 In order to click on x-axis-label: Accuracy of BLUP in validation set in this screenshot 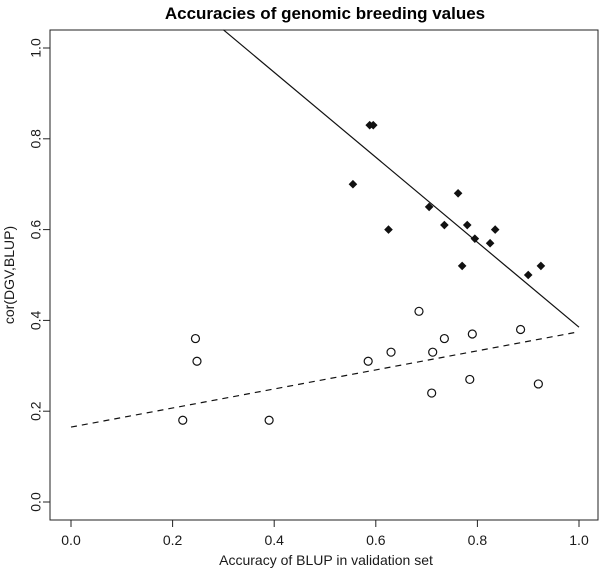, I will do `click(326, 560)`.